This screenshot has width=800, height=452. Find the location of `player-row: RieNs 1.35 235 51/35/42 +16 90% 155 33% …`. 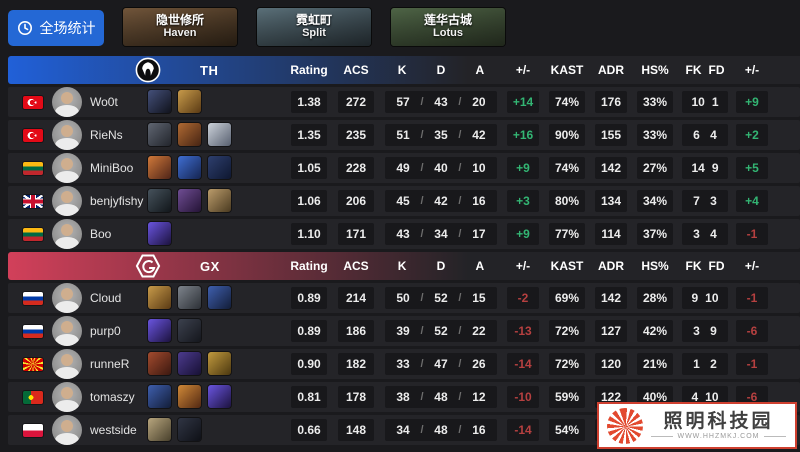

player-row: RieNs 1.35 235 51/35/42 +16 90% 155 33% … is located at coordinates (404, 135).